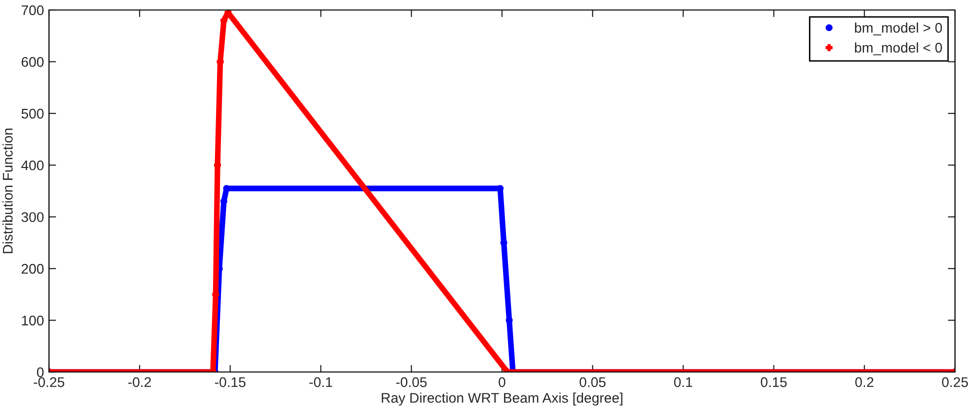 The height and width of the screenshot is (417, 971). What do you see at coordinates (33, 217) in the screenshot?
I see `y-tick-label: 300` at bounding box center [33, 217].